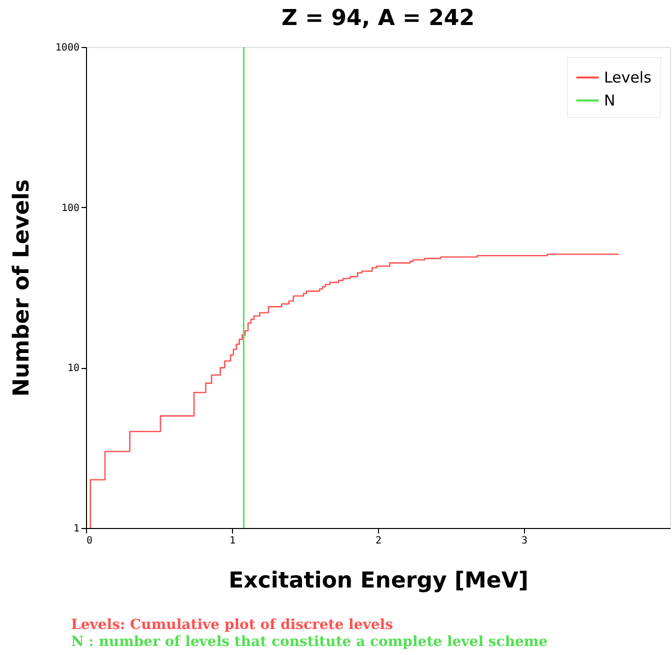 The width and height of the screenshot is (672, 655). What do you see at coordinates (232, 541) in the screenshot?
I see `x-tick-label: 1` at bounding box center [232, 541].